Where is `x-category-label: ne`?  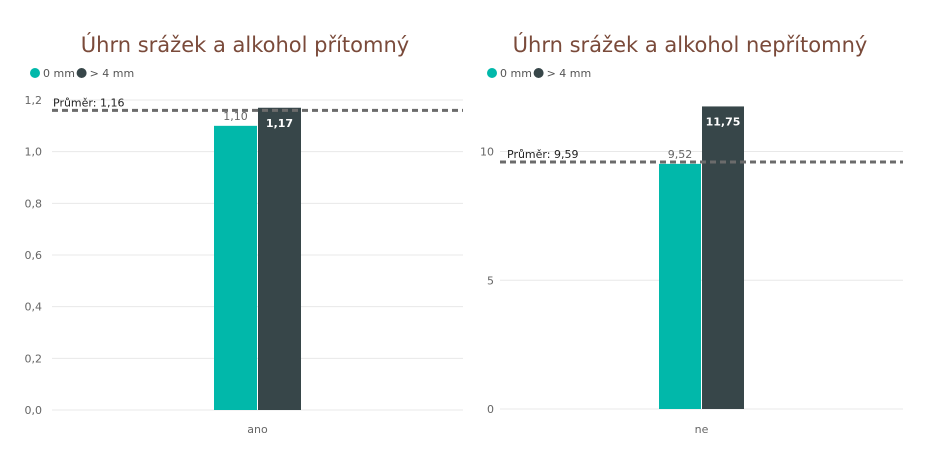 x-category-label: ne is located at coordinates (702, 429).